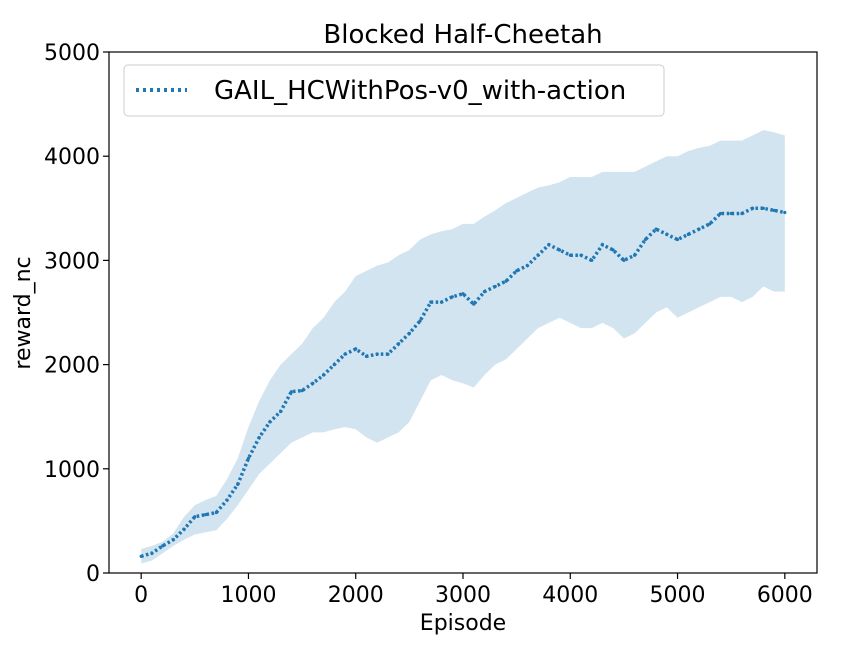  What do you see at coordinates (72, 157) in the screenshot?
I see `y-tick-label: 4000` at bounding box center [72, 157].